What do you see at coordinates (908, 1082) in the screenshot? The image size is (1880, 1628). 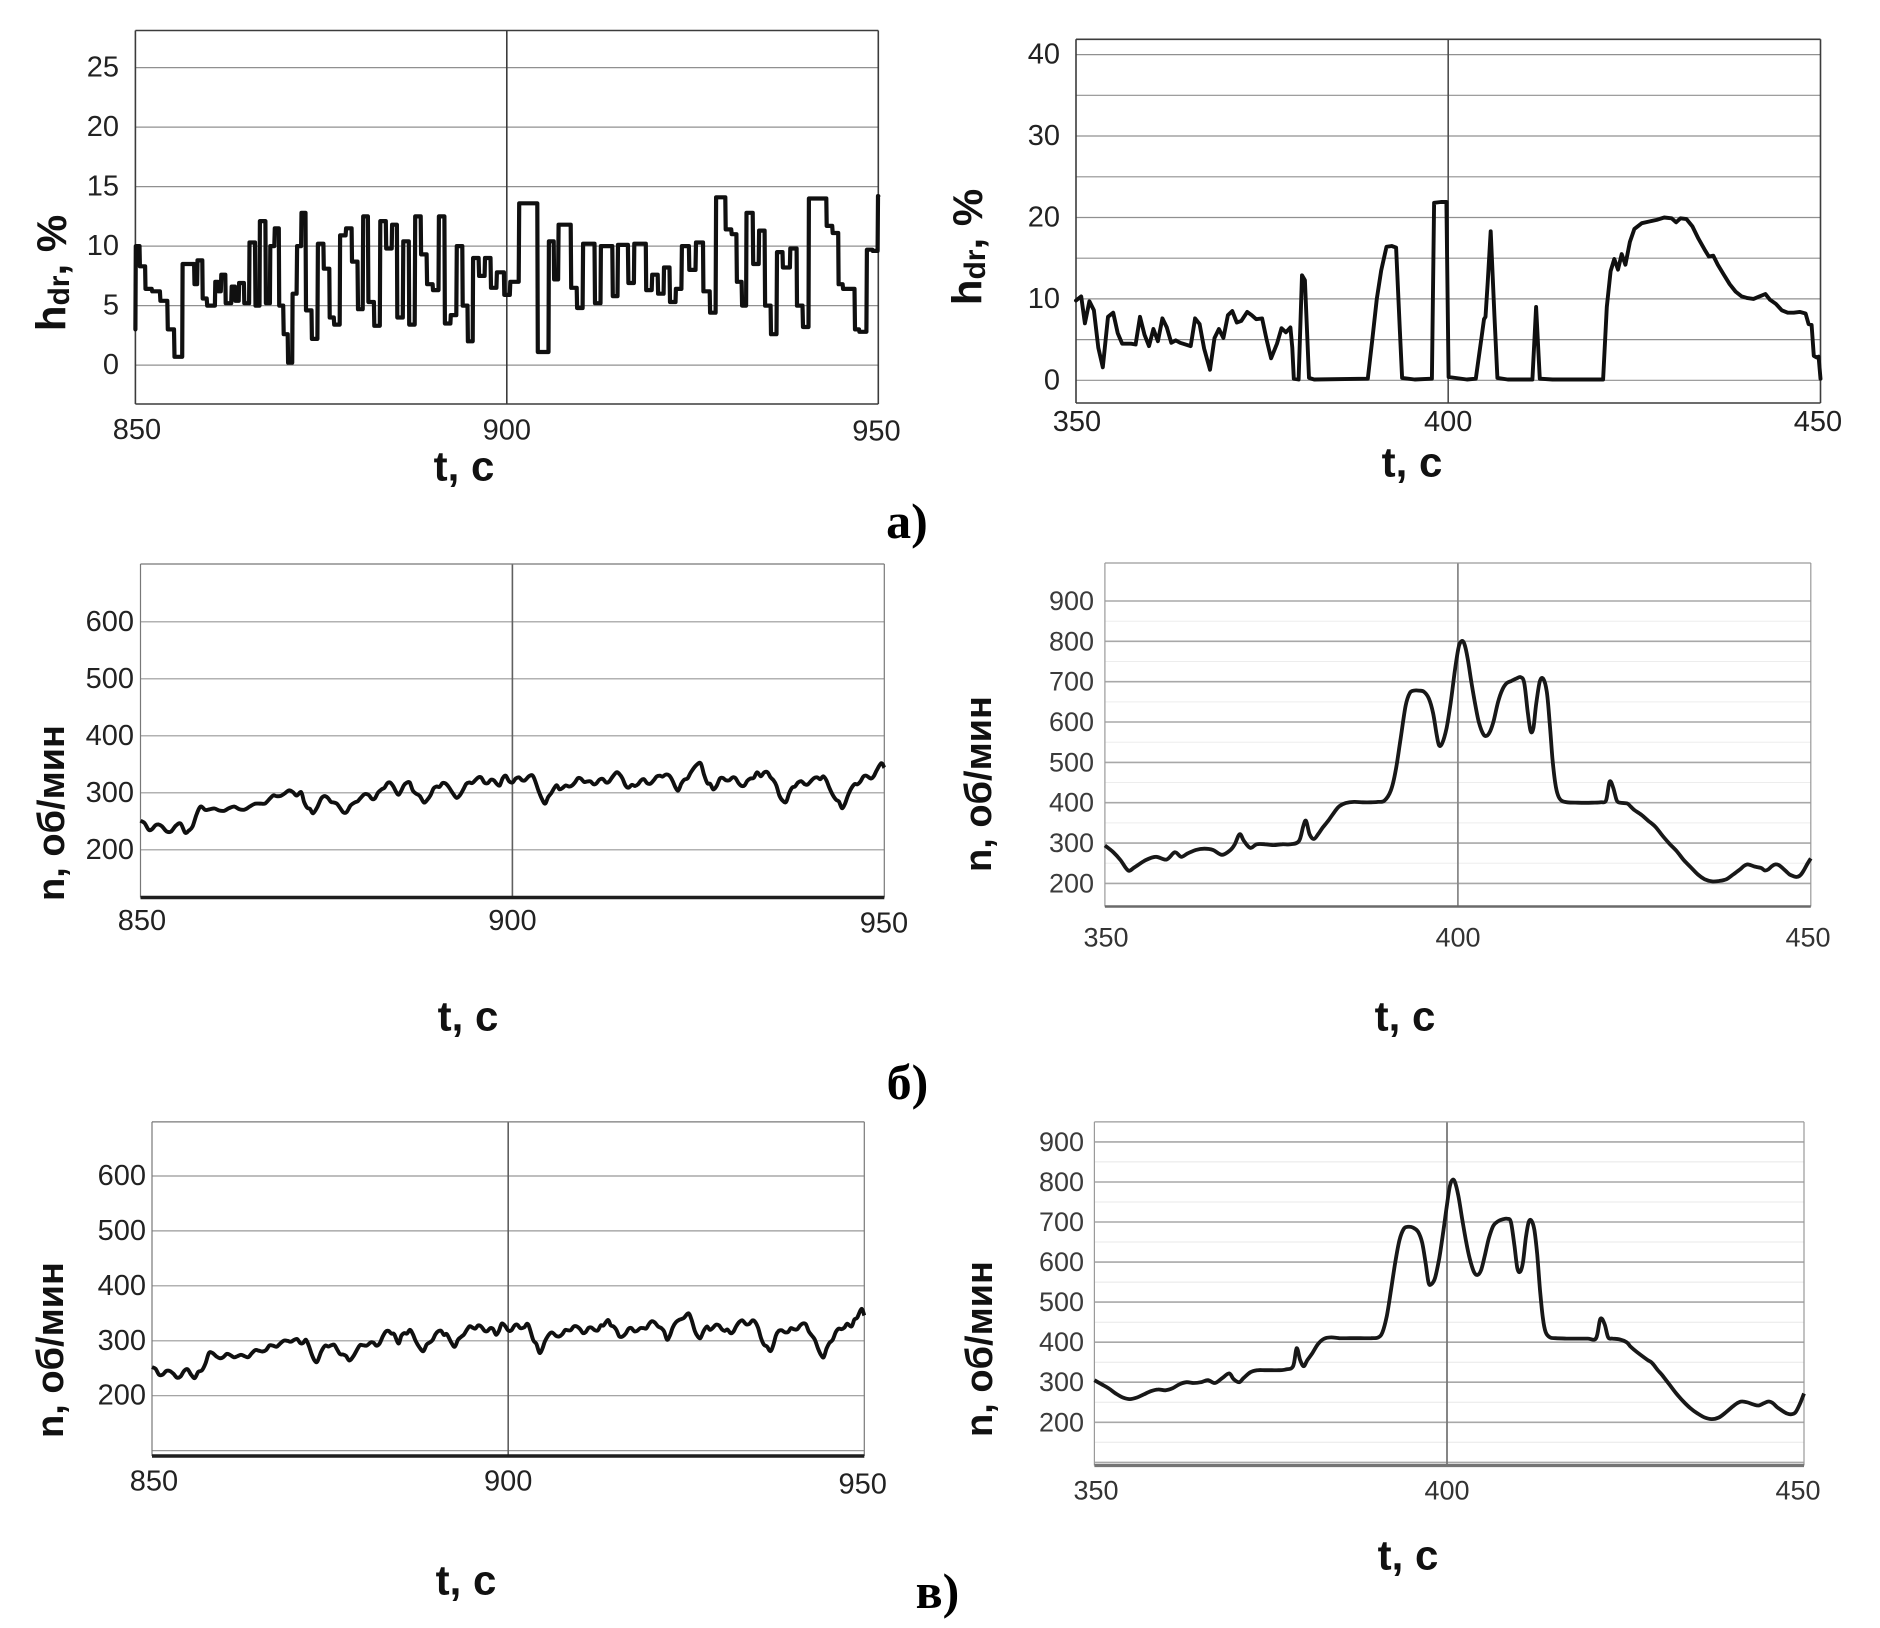 I see `svg-text: б)` at bounding box center [908, 1082].